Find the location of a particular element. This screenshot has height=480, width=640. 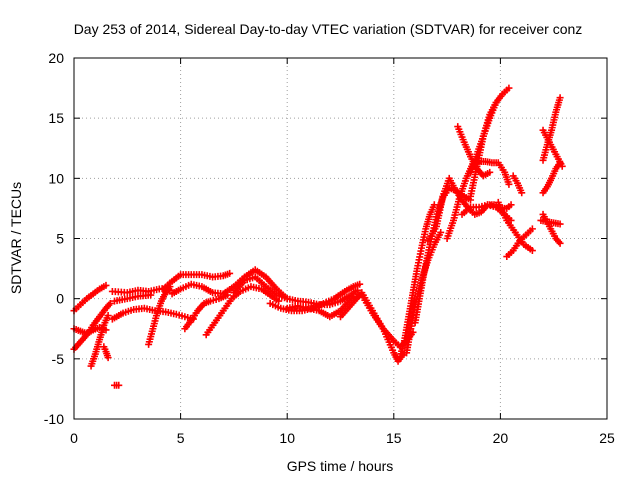

y-tick-label: 20 is located at coordinates (56, 58).